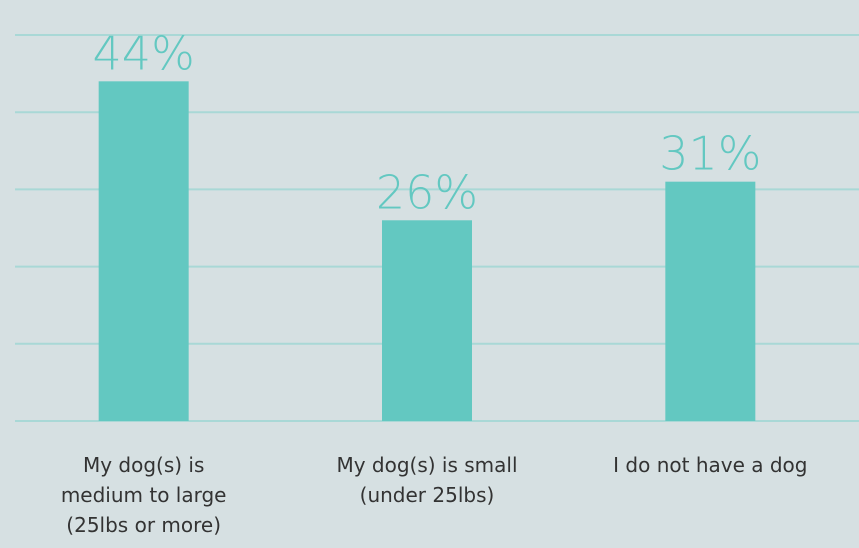  Describe the element at coordinates (144, 53) in the screenshot. I see `value-label: 44%` at that location.